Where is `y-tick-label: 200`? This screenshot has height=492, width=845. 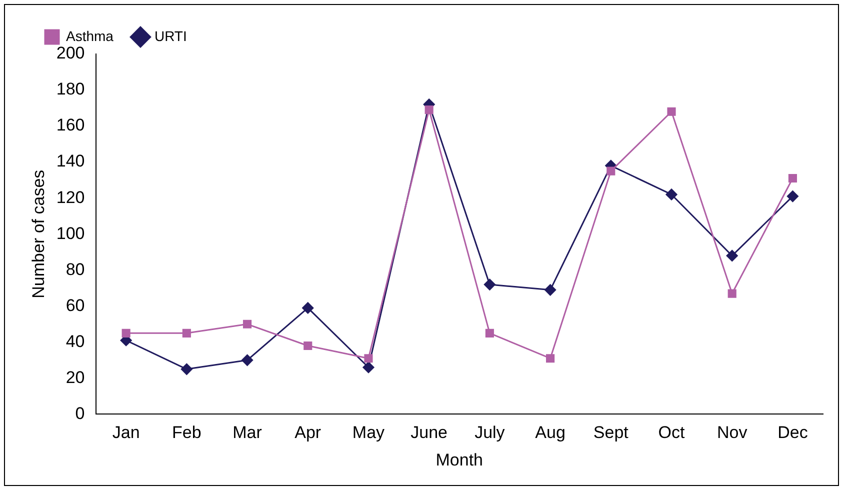
y-tick-label: 200 is located at coordinates (70, 53).